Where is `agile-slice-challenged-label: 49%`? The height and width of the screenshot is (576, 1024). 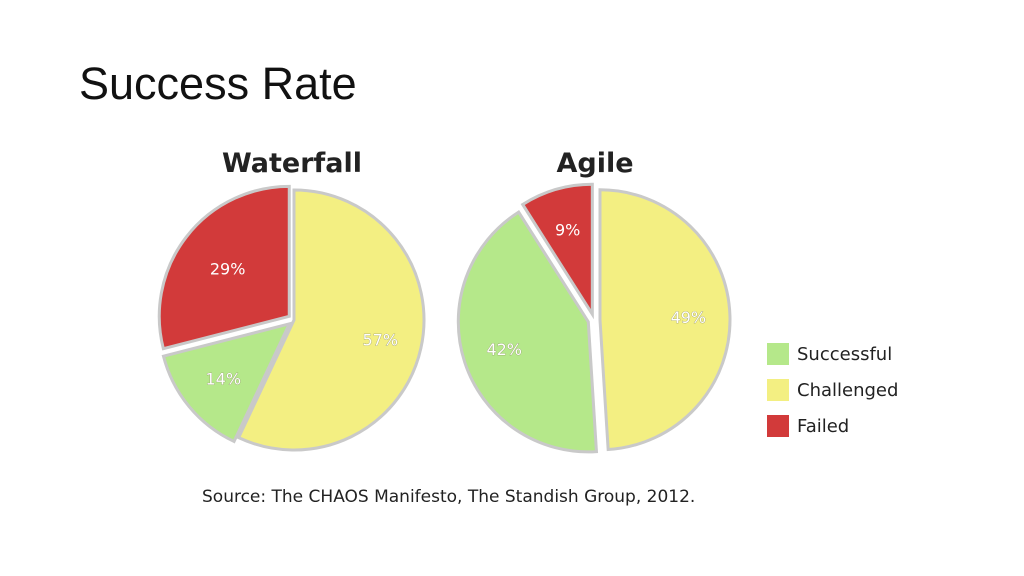
agile-slice-challenged-label: 49% is located at coordinates (689, 317).